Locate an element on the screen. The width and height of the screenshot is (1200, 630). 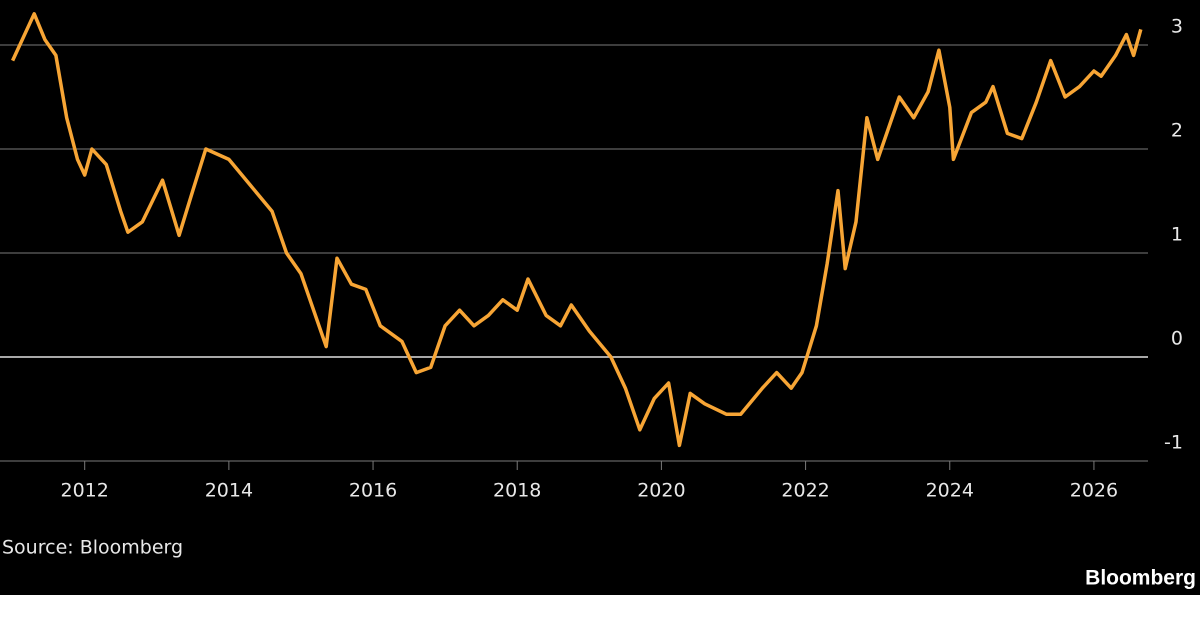
x-tick-label: 2024 is located at coordinates (950, 491).